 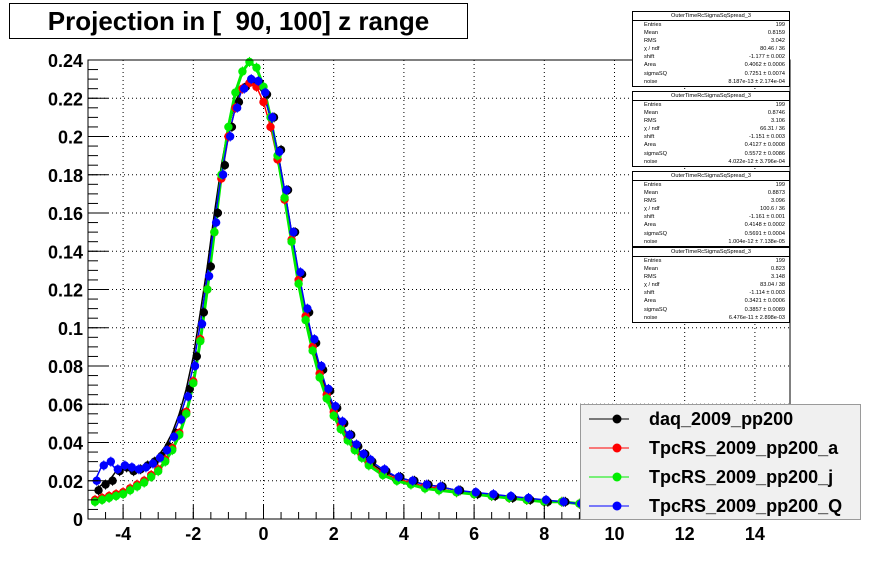 I want to click on stat-row: shift -1.177 ± 0.002, so click(x=711, y=57).